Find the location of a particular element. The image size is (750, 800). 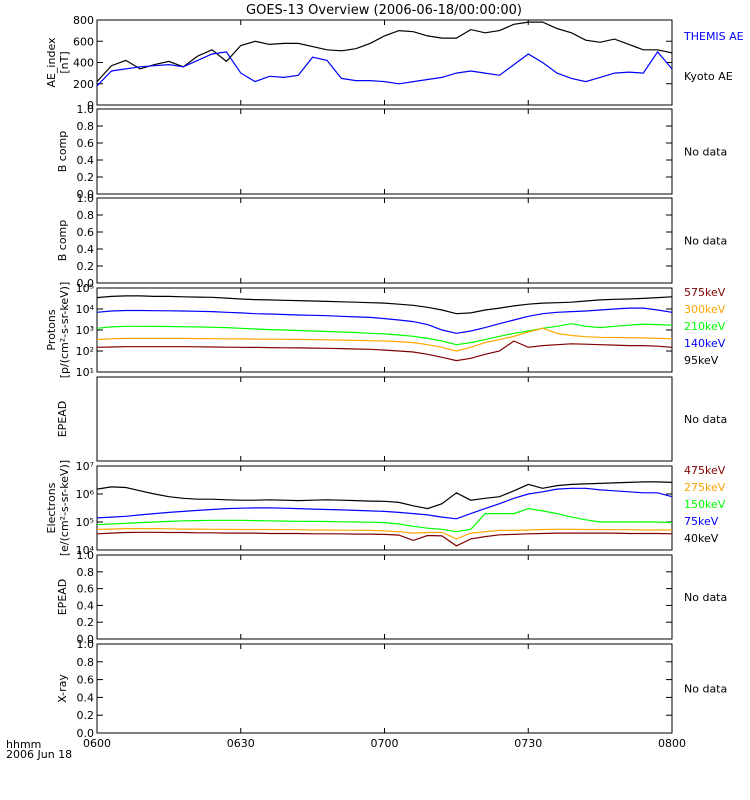

legend-entry: 150keV is located at coordinates (705, 504).